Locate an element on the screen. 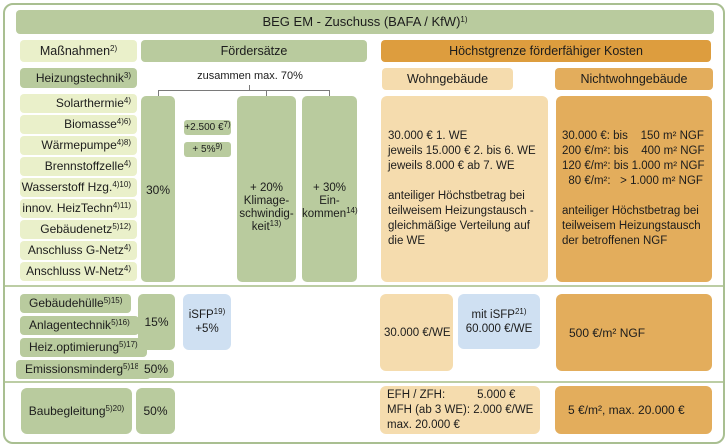  rate-box-50-baubegleitung: 50% is located at coordinates (155, 411).